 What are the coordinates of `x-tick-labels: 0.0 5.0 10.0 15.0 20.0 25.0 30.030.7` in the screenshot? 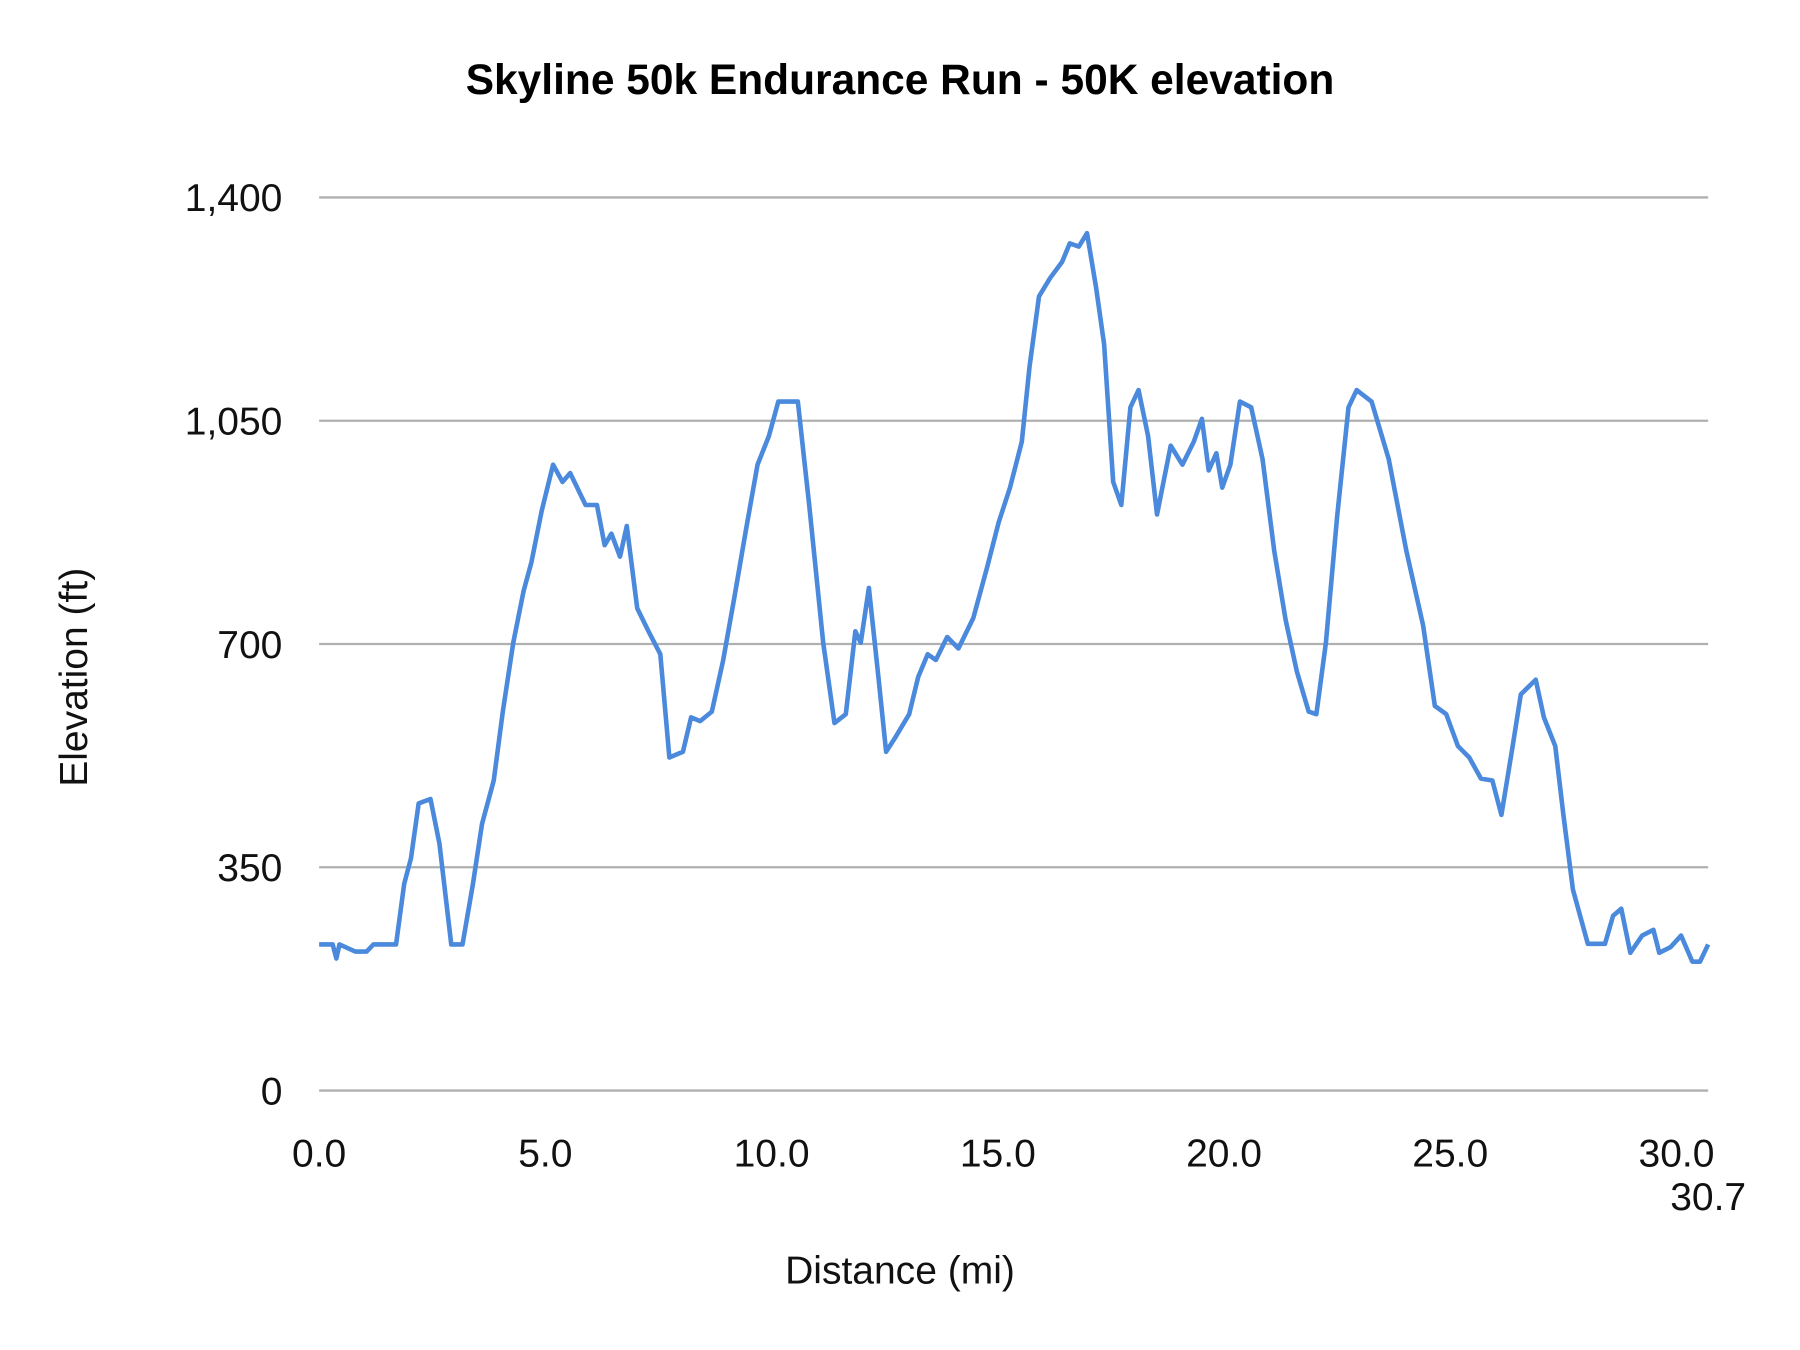 It's located at (1019, 1175).